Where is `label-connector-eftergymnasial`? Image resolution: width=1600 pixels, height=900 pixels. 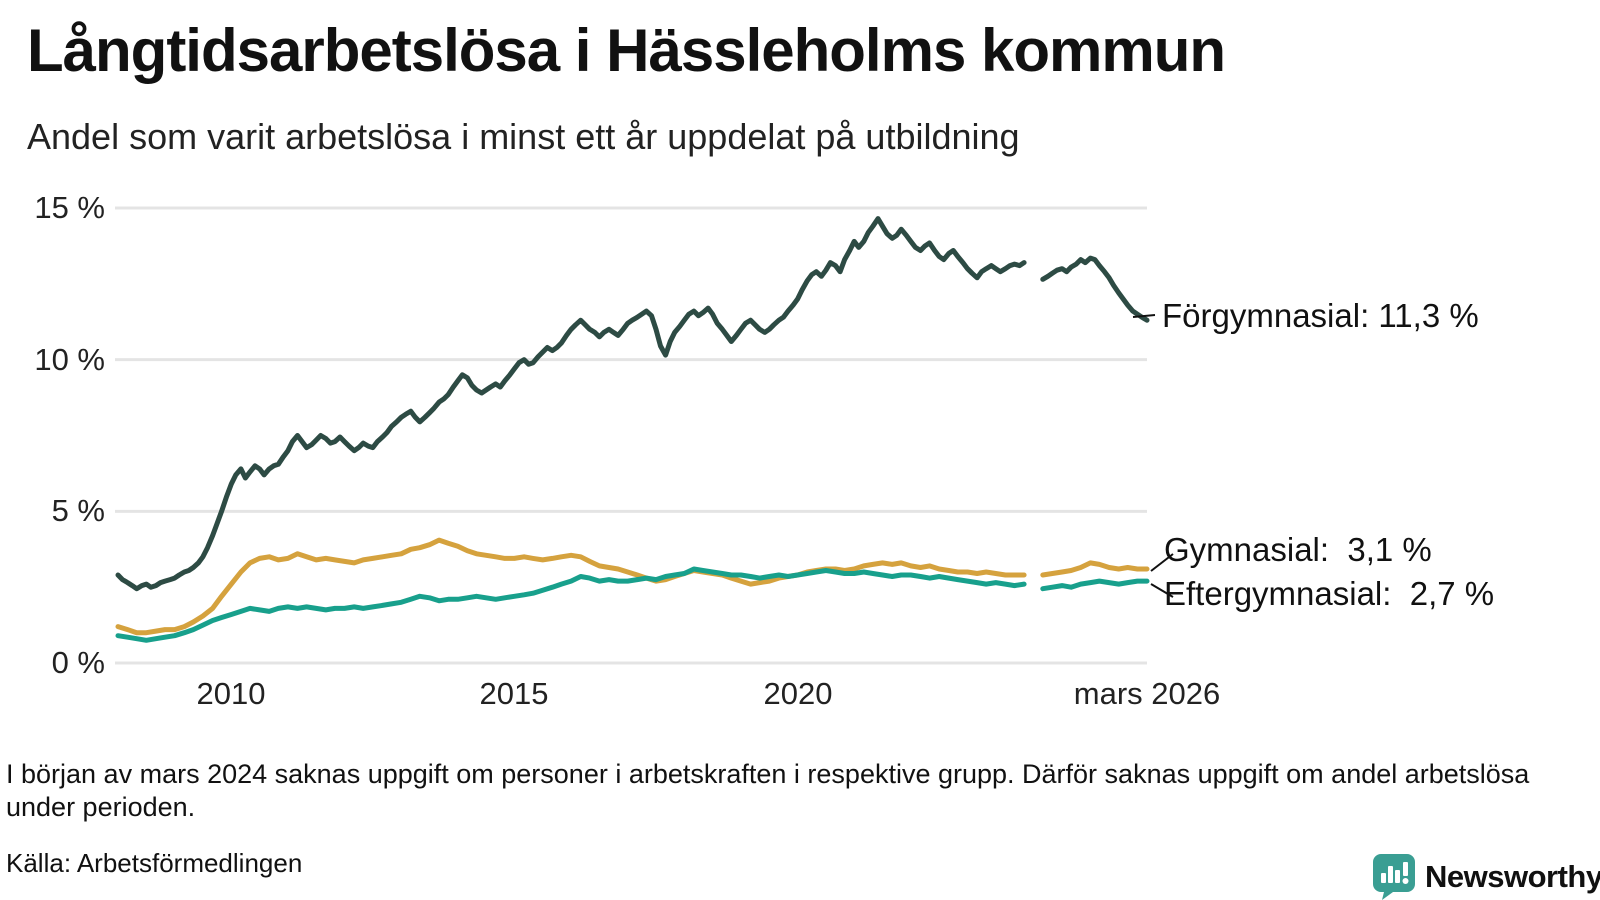
label-connector-eftergymnasial is located at coordinates (1162, 590).